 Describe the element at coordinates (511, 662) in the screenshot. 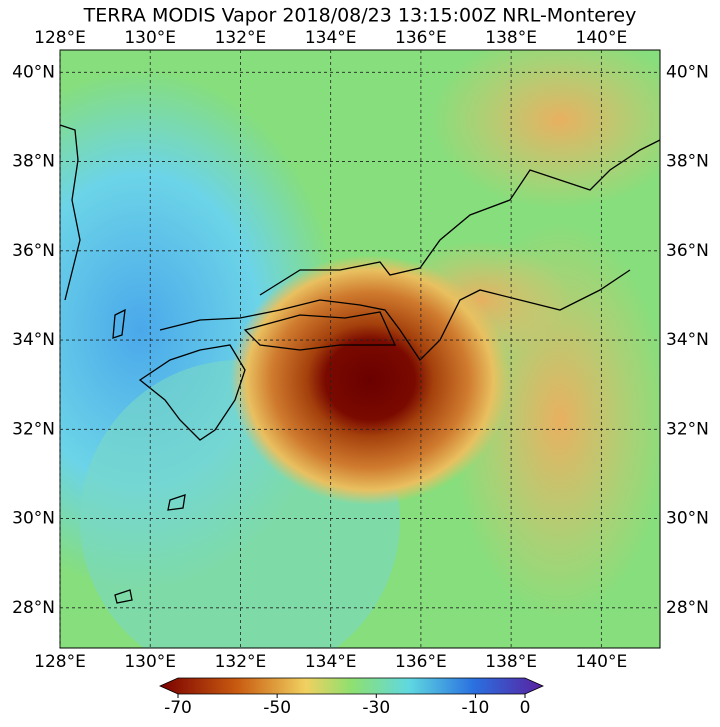

I see `lon-label-bottom: 138°E` at that location.